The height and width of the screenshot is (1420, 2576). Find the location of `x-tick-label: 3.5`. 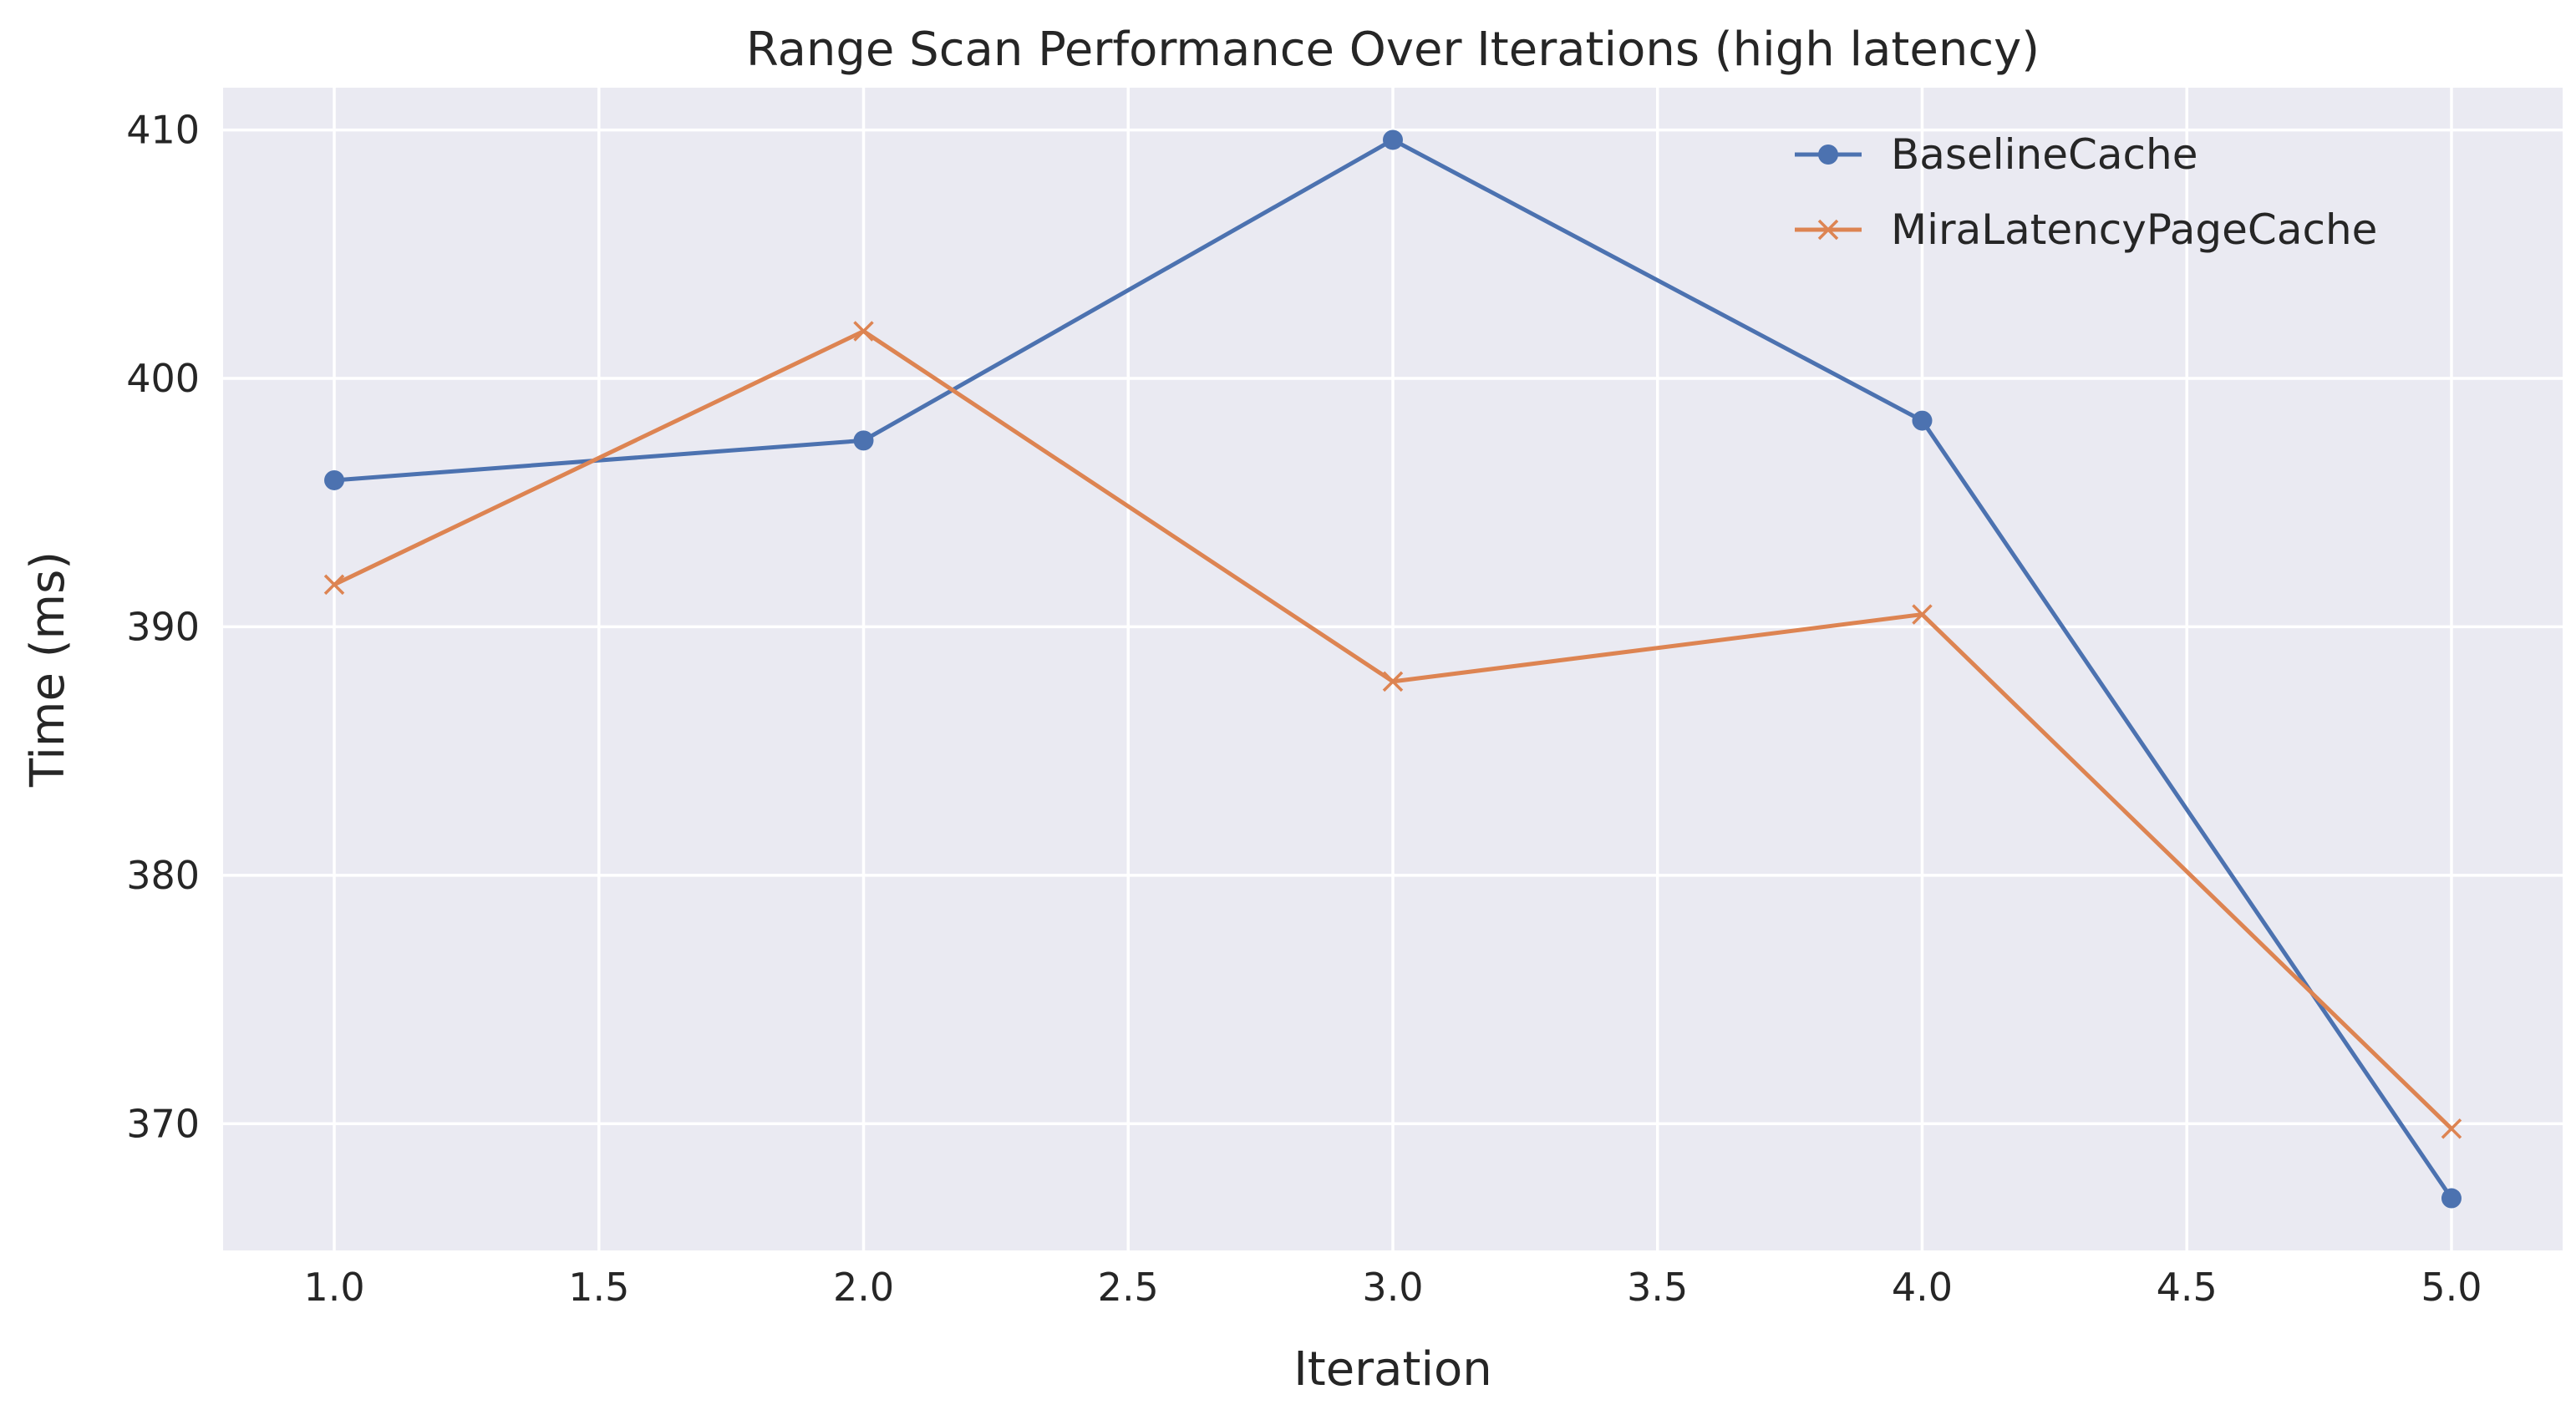

x-tick-label: 3.5 is located at coordinates (1657, 1287).